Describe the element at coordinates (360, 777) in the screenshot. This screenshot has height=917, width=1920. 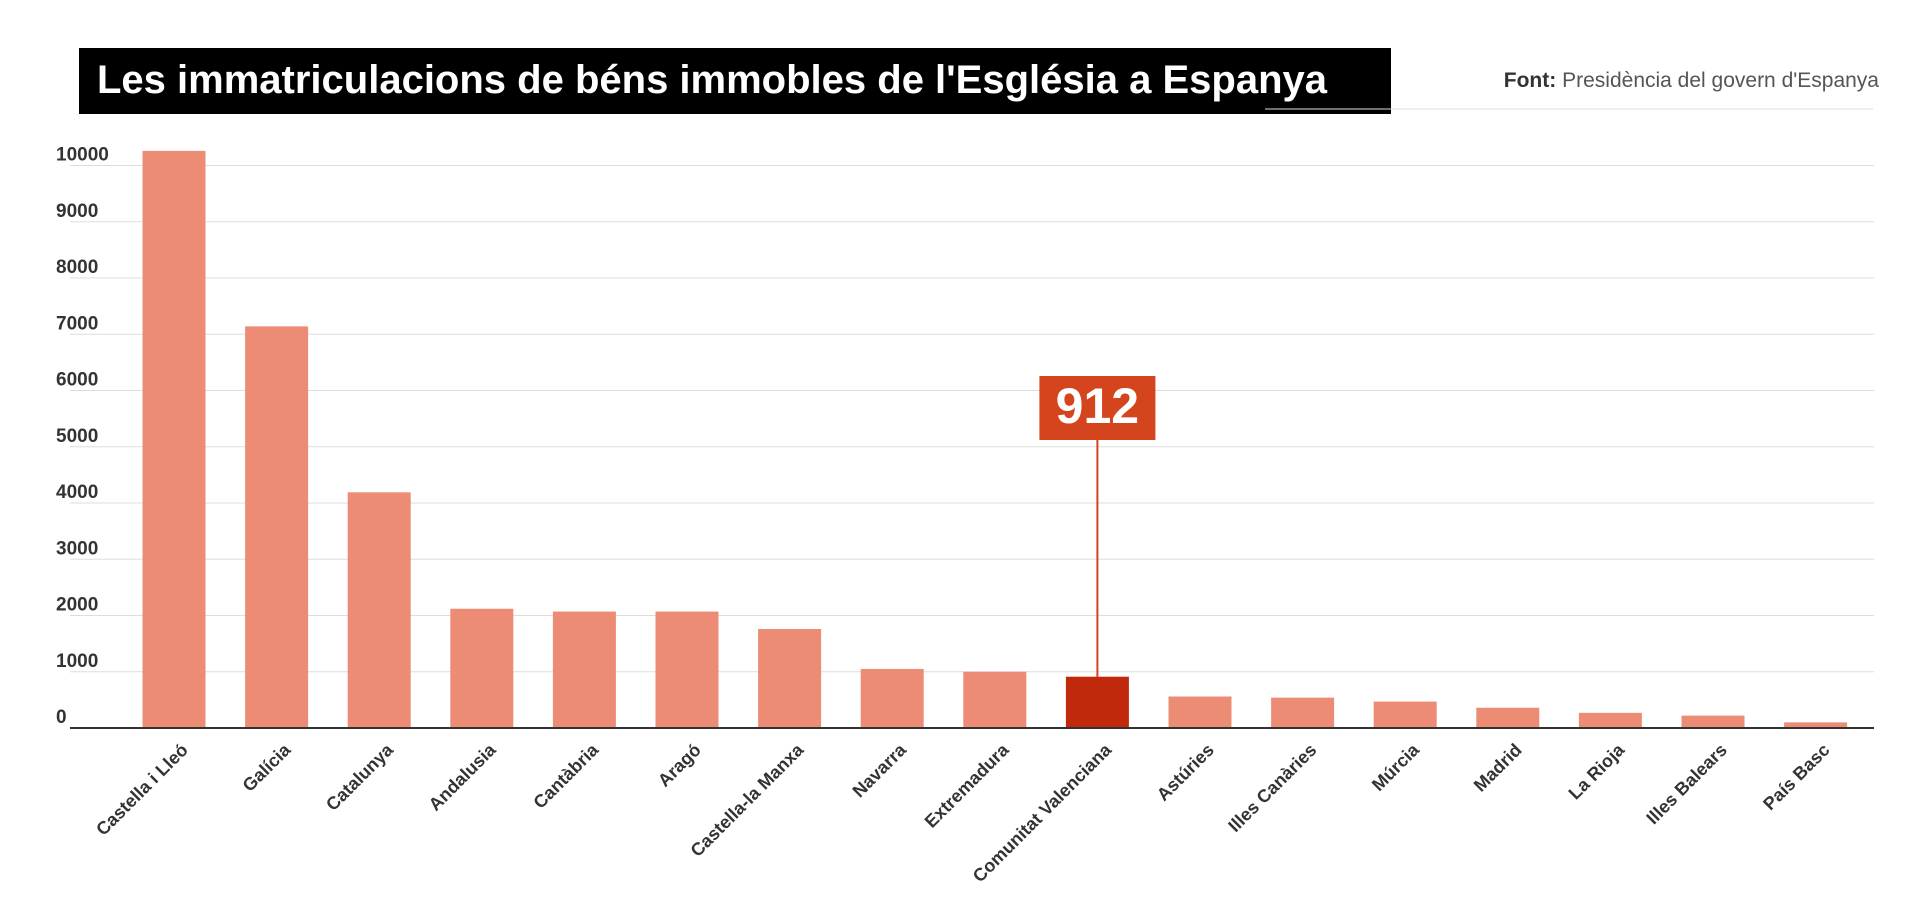
I see `x-tick-label: Catalunya` at that location.